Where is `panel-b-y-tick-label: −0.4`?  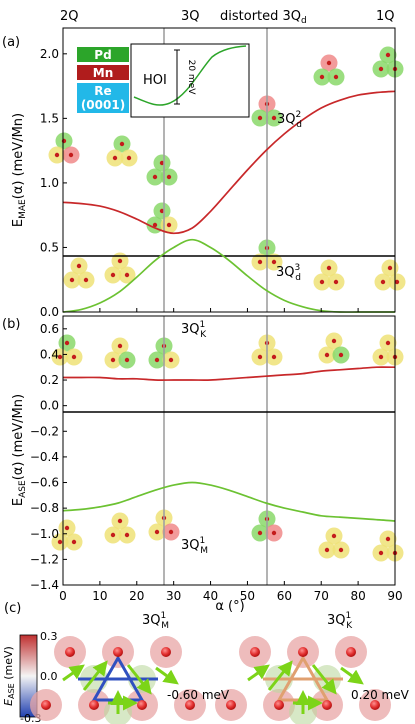
panel-b-y-tick-label: −0.4 is located at coordinates (44, 457).